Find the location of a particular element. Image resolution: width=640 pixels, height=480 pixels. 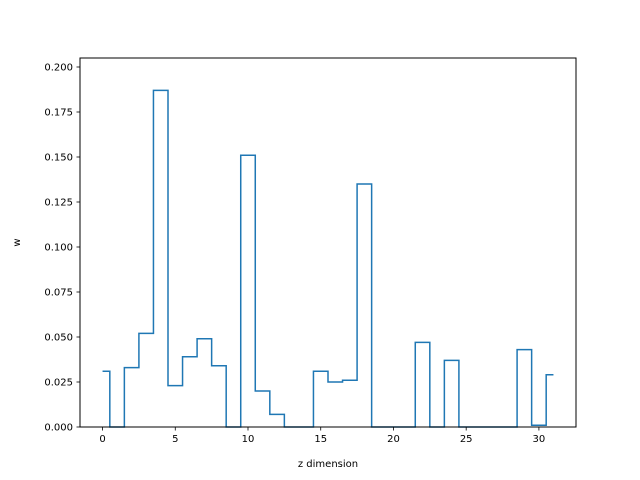

y-axis-label: w is located at coordinates (17, 242).